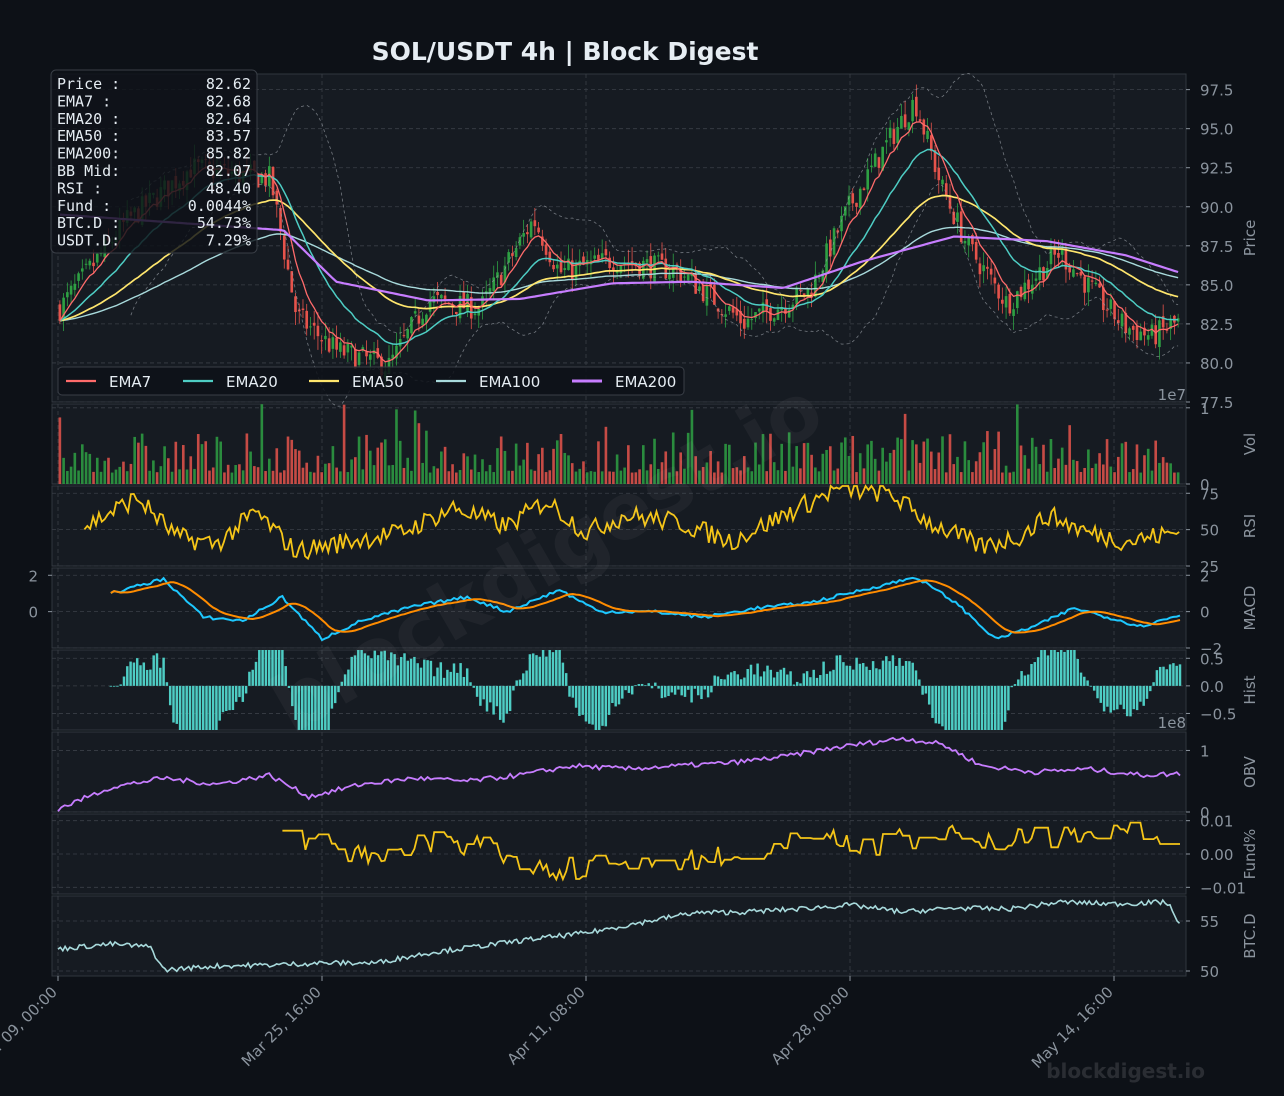  What do you see at coordinates (154, 161) in the screenshot?
I see `info-box-frame` at bounding box center [154, 161].